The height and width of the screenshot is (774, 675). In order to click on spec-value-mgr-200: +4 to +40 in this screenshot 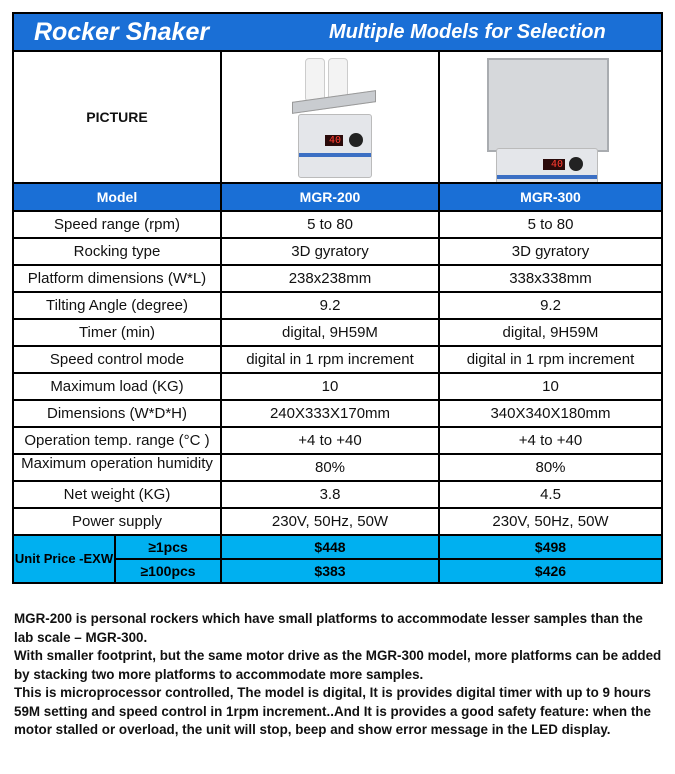, I will do `click(331, 440)`.